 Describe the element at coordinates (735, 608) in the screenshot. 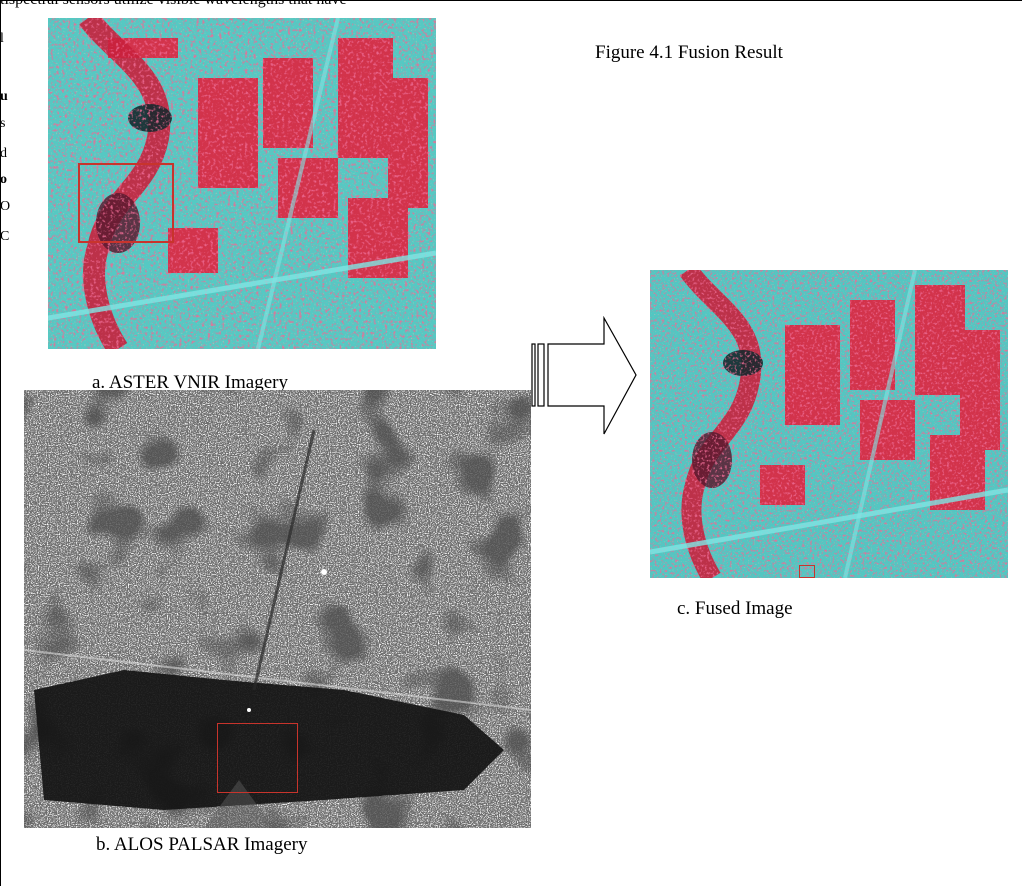

I see `caption-fused: c. Fused Image` at that location.